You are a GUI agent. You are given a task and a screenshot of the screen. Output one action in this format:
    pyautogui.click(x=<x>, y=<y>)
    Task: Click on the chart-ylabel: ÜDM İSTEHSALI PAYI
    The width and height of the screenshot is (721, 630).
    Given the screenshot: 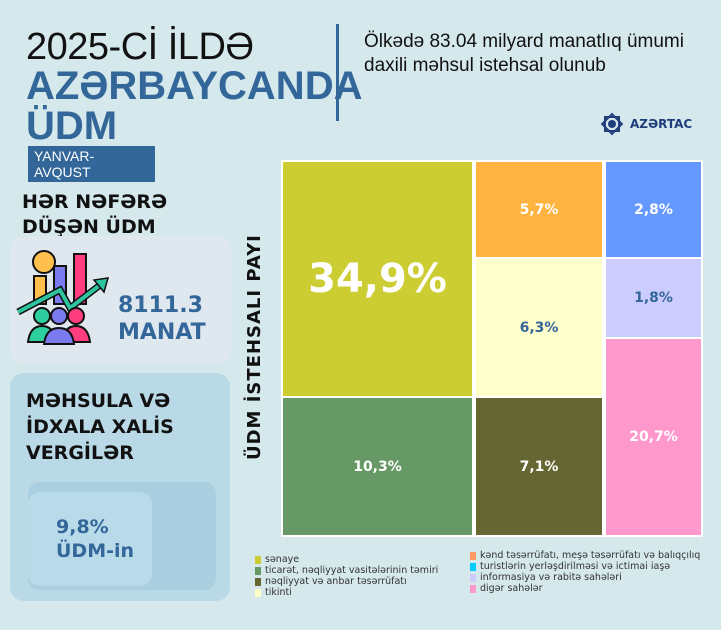 What is the action you would take?
    pyautogui.click(x=254, y=347)
    